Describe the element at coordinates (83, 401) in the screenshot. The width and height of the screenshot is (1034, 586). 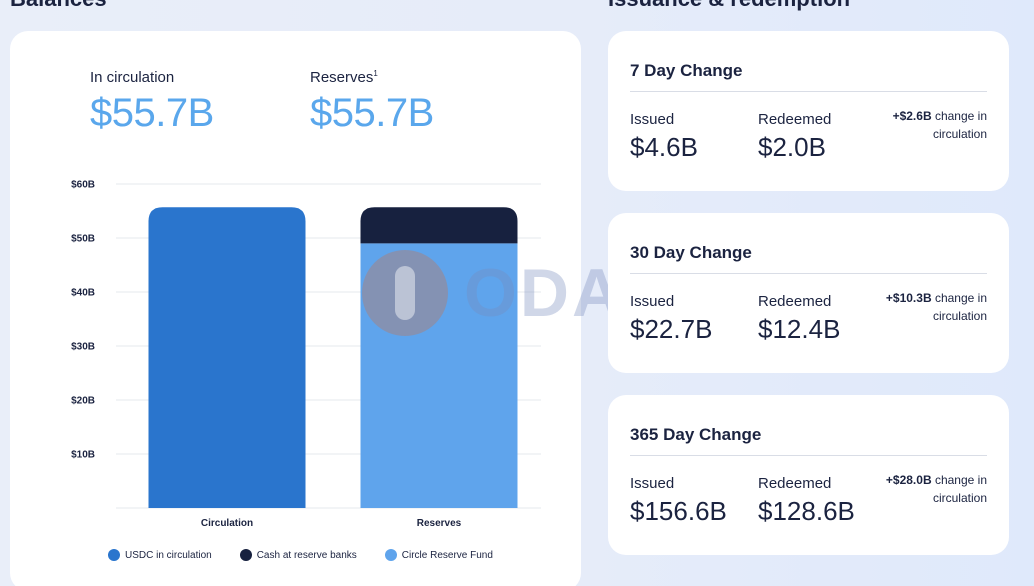
I see `y-tick-label: $20B` at that location.